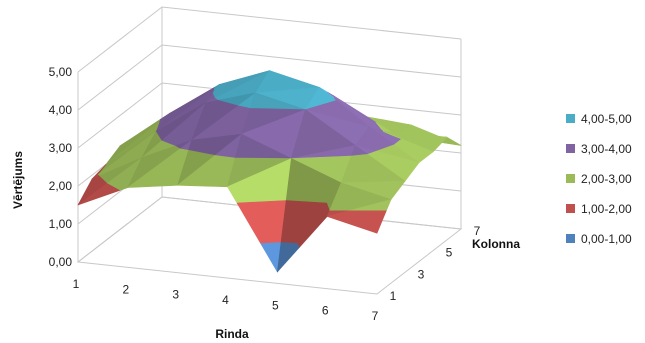 The width and height of the screenshot is (645, 343). What do you see at coordinates (125, 289) in the screenshot?
I see `x-tick-label: 2` at bounding box center [125, 289].